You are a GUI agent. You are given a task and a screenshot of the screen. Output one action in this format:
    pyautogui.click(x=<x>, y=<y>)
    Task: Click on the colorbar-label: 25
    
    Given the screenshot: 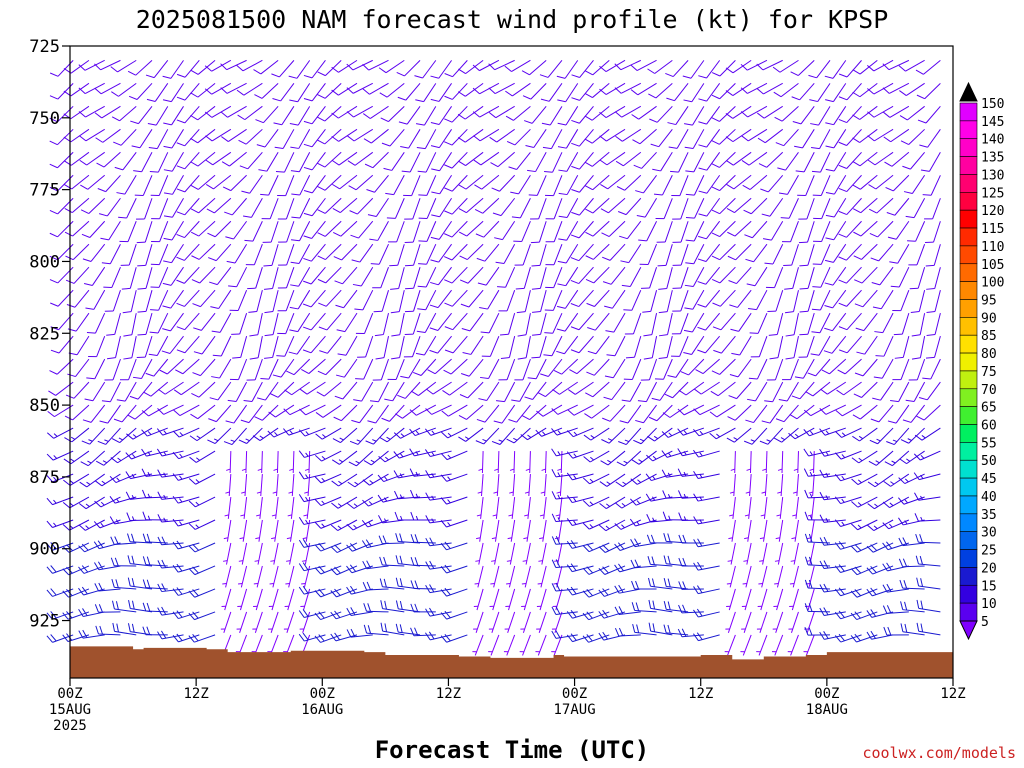 What is the action you would take?
    pyautogui.click(x=989, y=551)
    